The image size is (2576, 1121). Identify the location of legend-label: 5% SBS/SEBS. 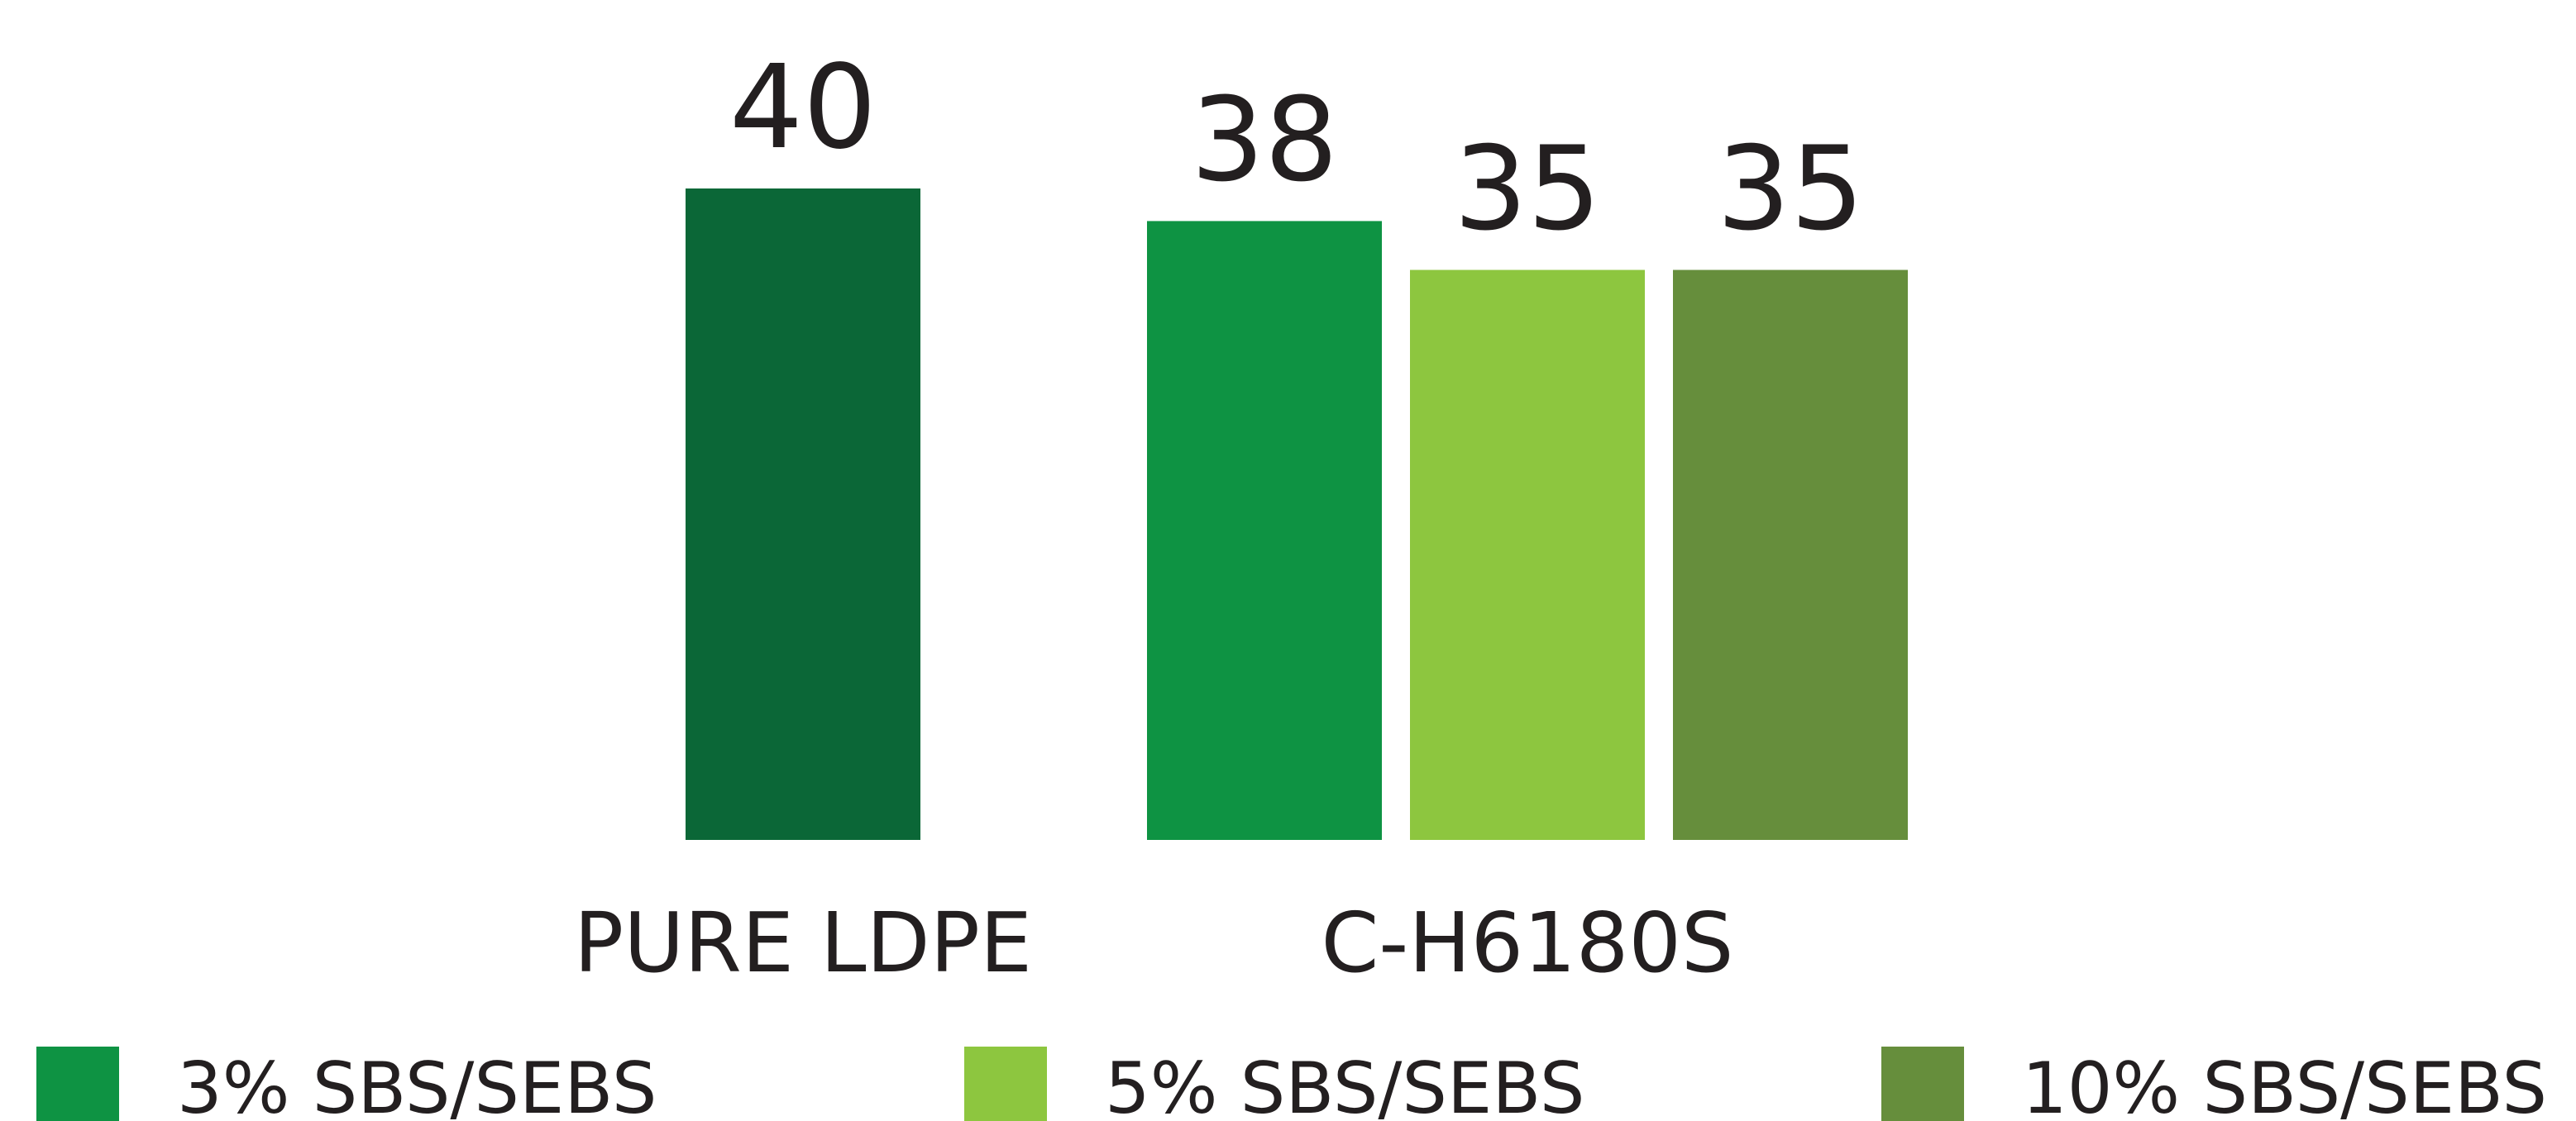
(1344, 1084).